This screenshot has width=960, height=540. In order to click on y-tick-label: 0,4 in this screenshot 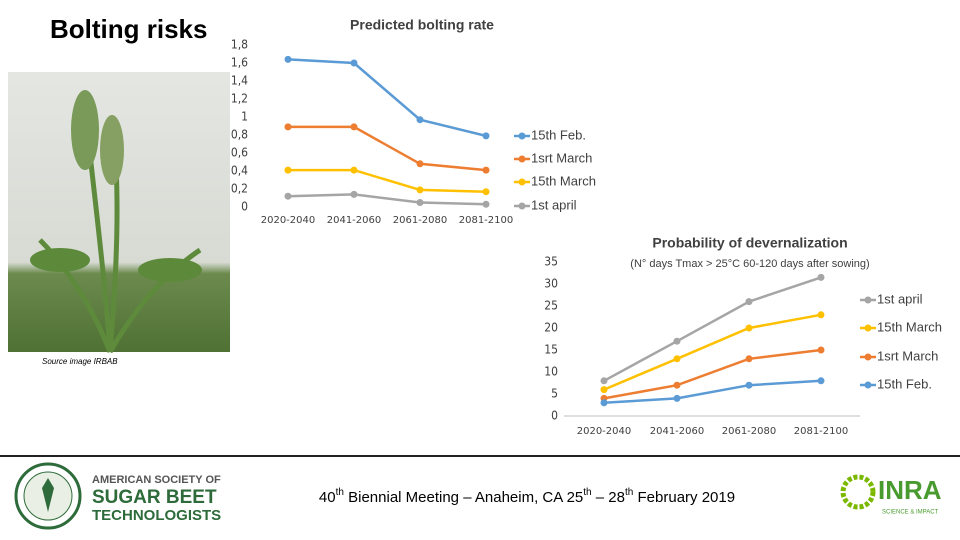, I will do `click(239, 171)`.